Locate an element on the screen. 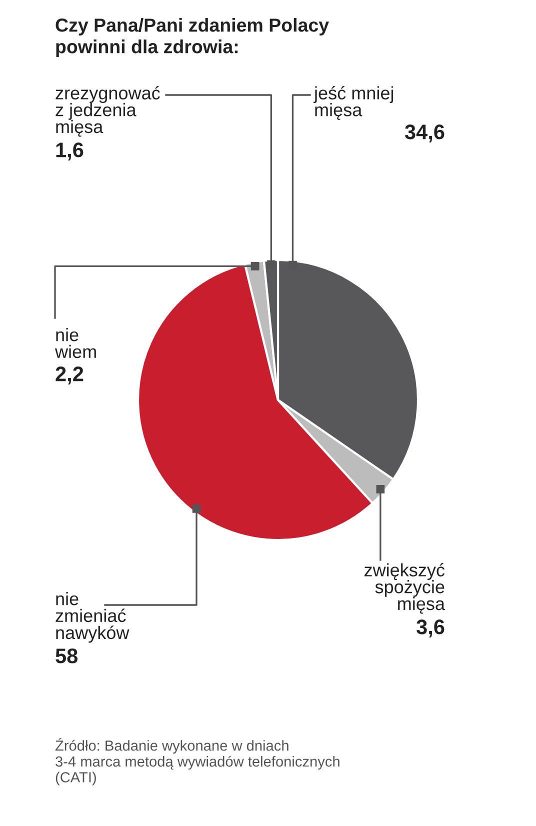 Image resolution: width=536 pixels, height=826 pixels. data-label: 1,6 is located at coordinates (70, 151).